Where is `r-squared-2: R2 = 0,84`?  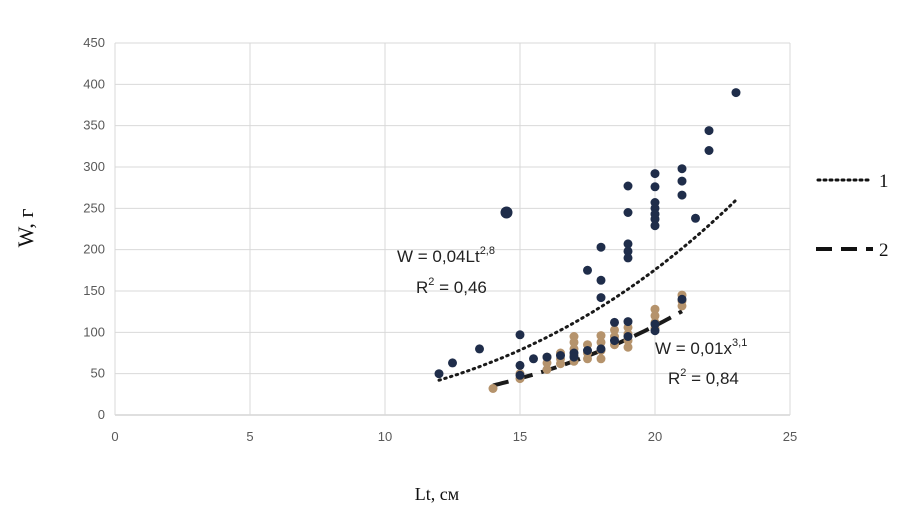 r-squared-2: R2 = 0,84 is located at coordinates (703, 377).